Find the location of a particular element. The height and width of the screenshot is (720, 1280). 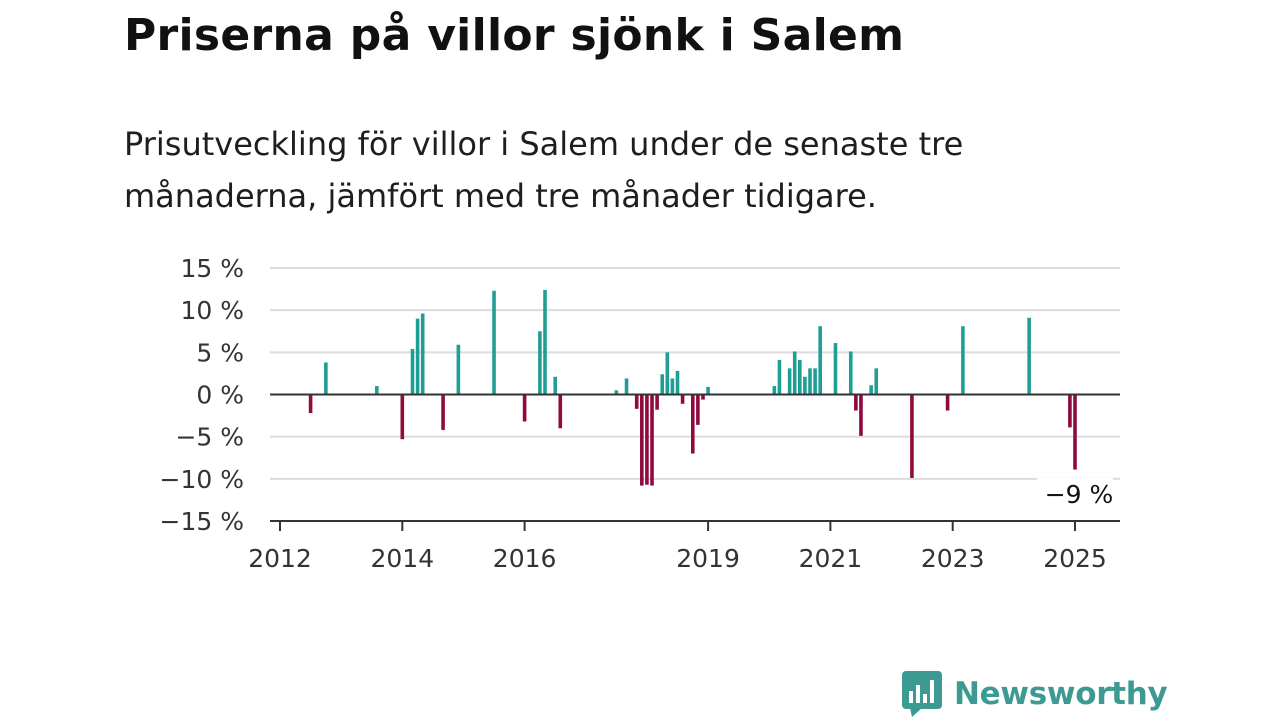

x-tick-label: 2023 is located at coordinates (953, 558).